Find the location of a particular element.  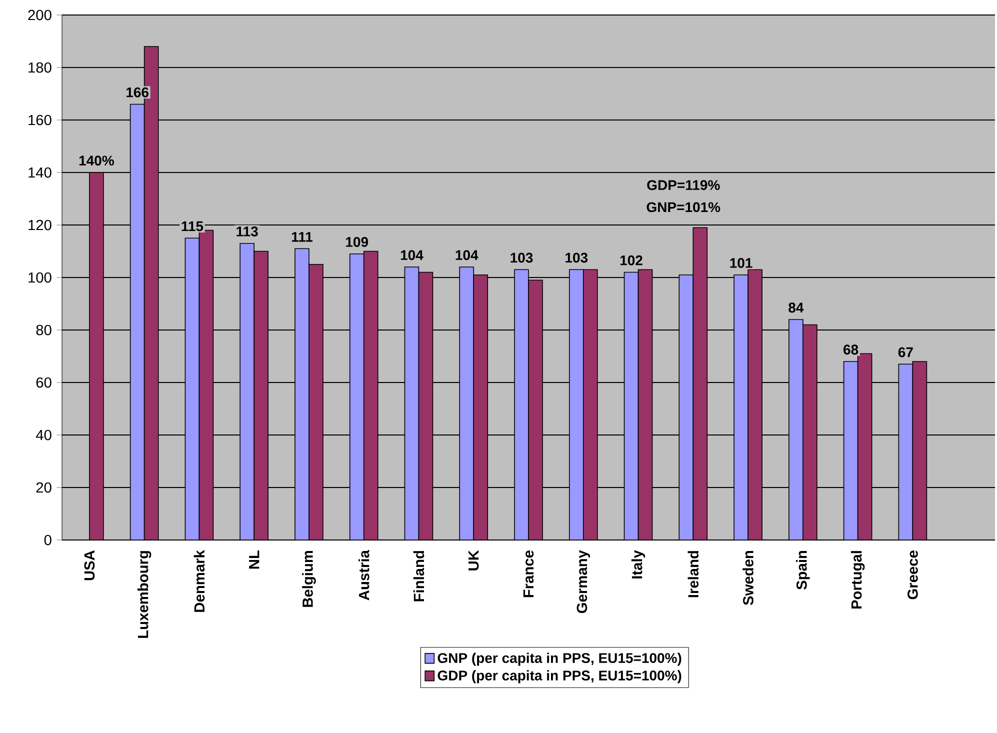

x-tick-label: Austria is located at coordinates (364, 575).